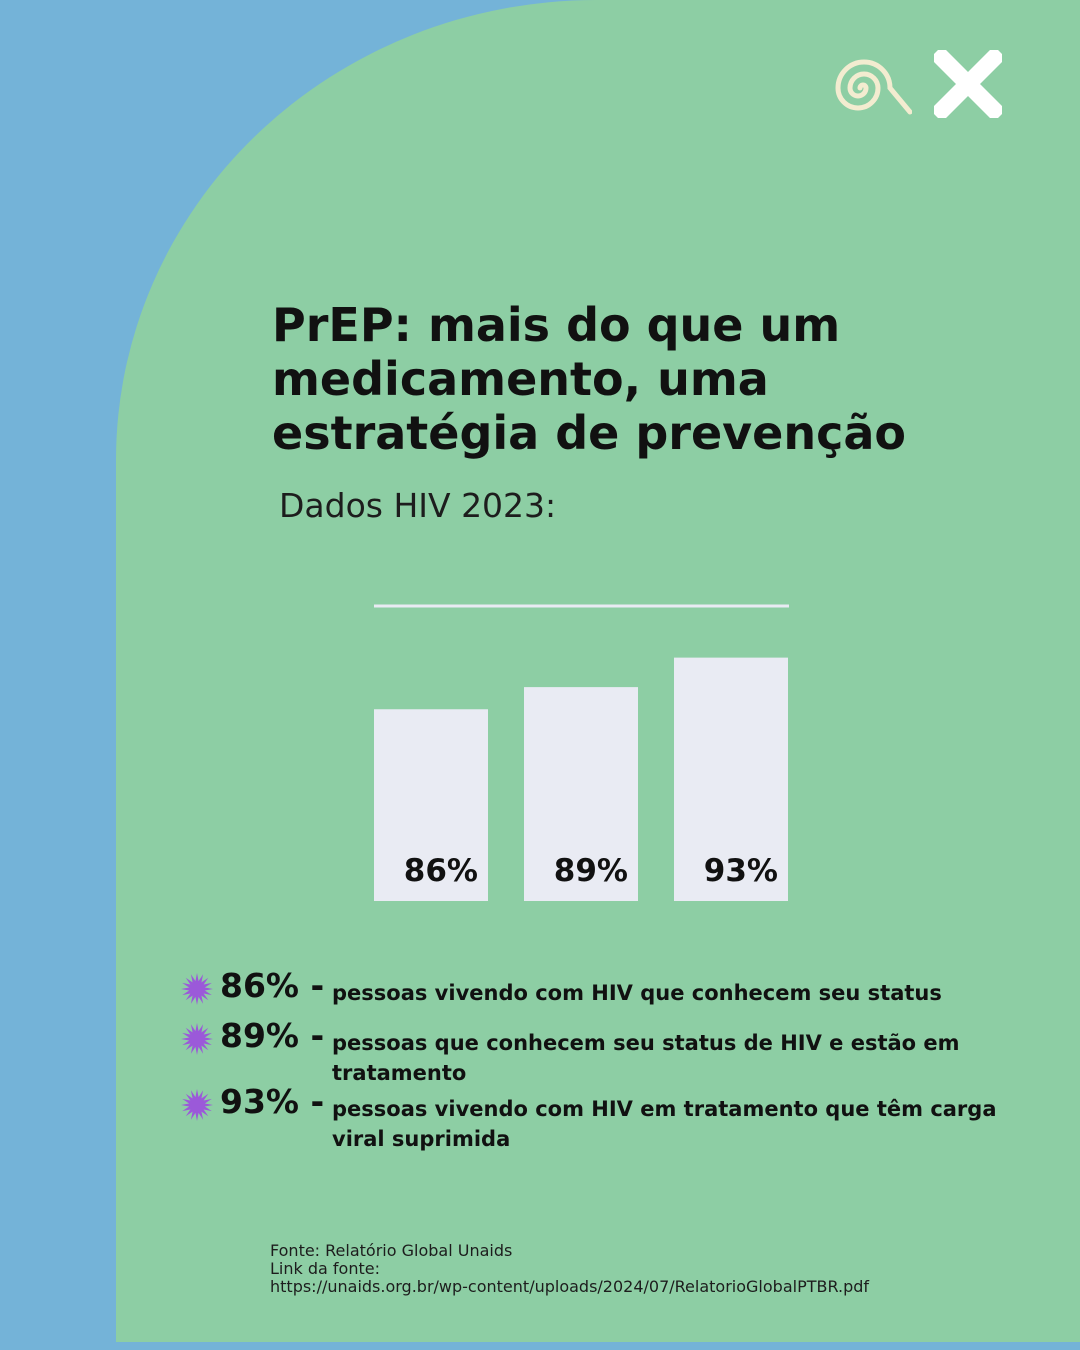 The height and width of the screenshot is (1350, 1080). What do you see at coordinates (272, 1101) in the screenshot?
I see `legend-value: 93% -` at bounding box center [272, 1101].